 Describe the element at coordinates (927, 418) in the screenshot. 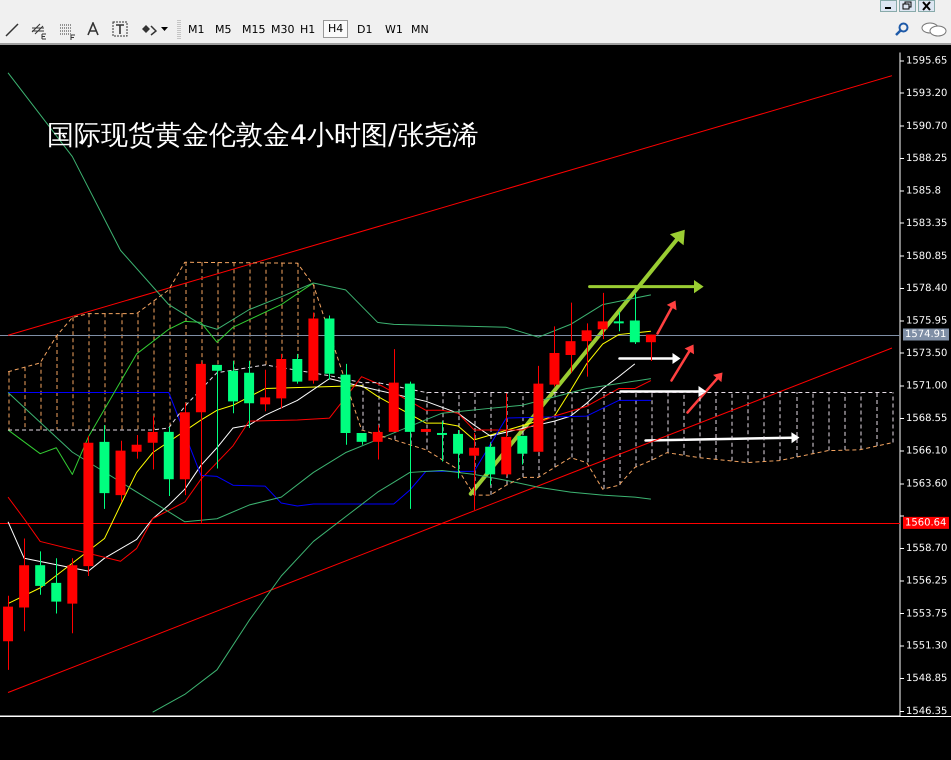

I see `y-tick-label: 1568.55` at that location.